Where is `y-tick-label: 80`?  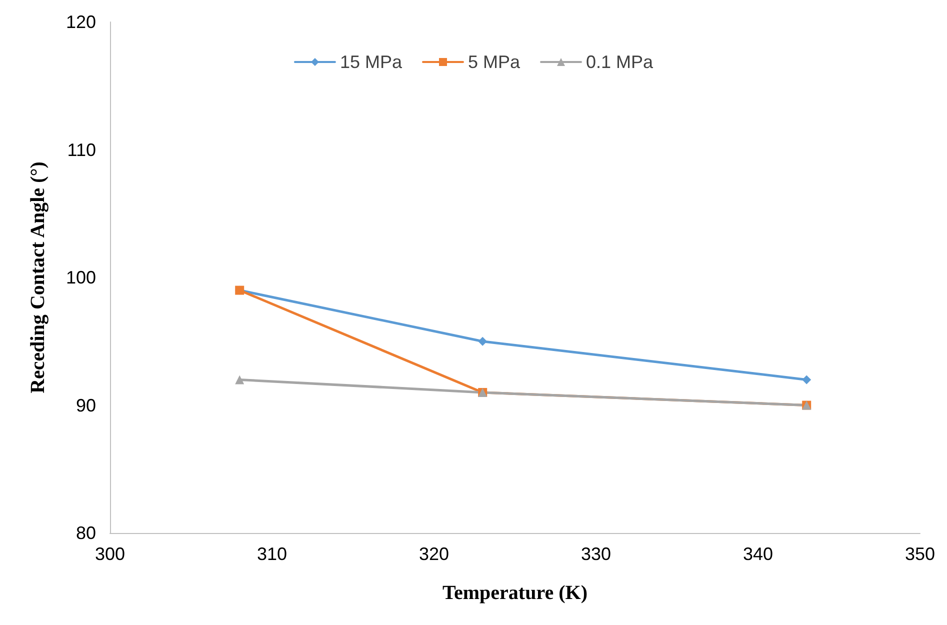 y-tick-label: 80 is located at coordinates (86, 533).